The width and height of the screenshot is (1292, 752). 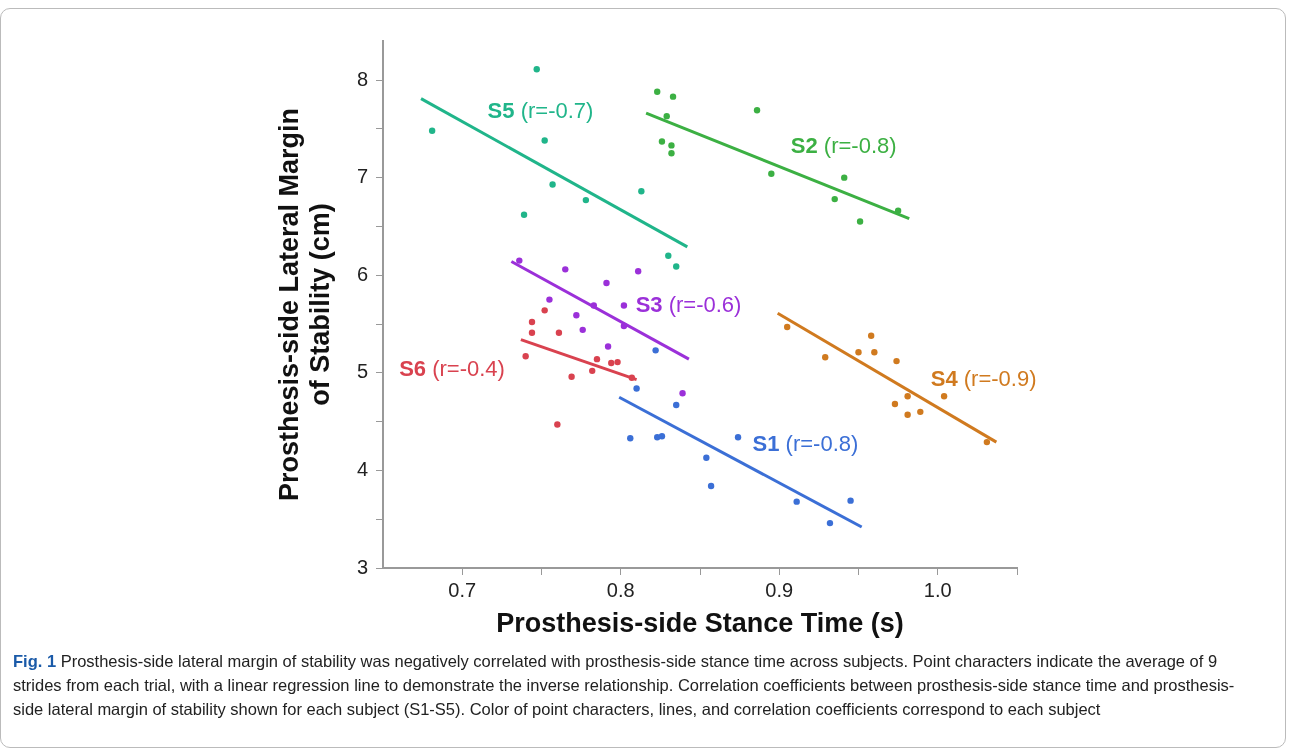 What do you see at coordinates (362, 176) in the screenshot?
I see `y-tick-label: 7` at bounding box center [362, 176].